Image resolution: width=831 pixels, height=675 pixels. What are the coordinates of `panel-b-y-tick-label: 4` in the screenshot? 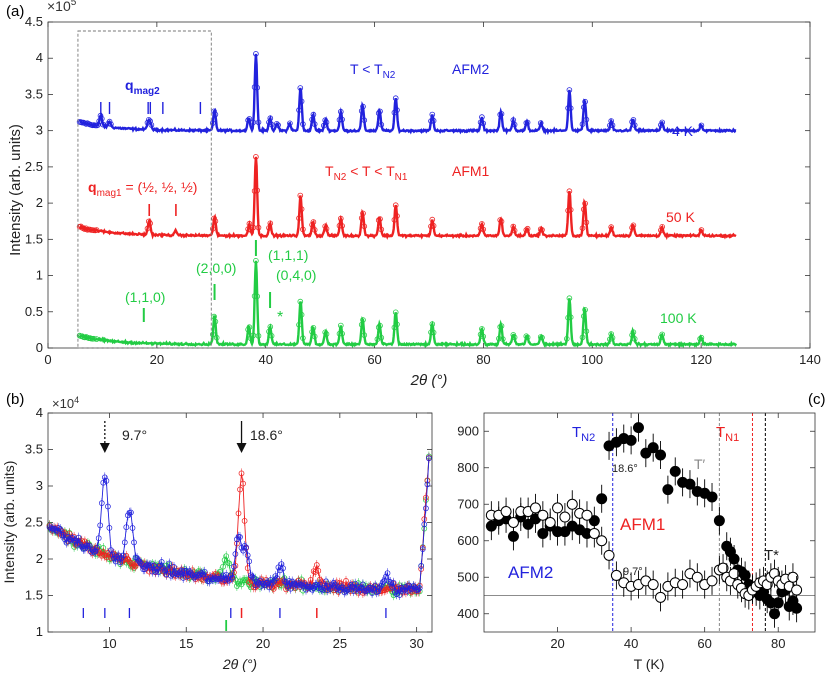 It's located at (39, 412).